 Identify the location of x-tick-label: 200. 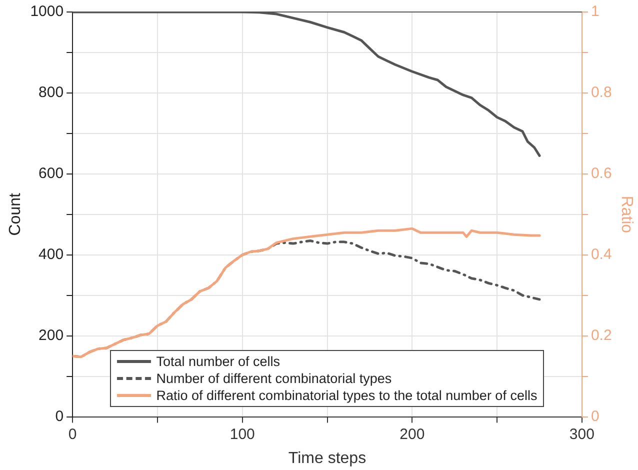
(412, 434).